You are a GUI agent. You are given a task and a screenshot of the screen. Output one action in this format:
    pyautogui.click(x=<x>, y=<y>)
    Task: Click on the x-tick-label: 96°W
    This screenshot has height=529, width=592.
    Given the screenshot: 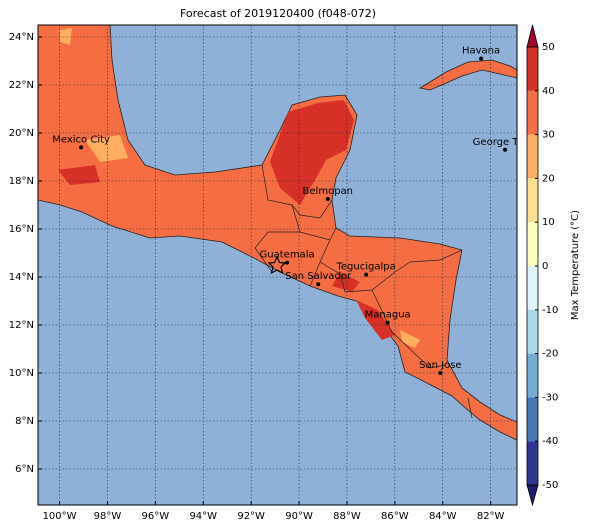 What is the action you would take?
    pyautogui.click(x=156, y=516)
    